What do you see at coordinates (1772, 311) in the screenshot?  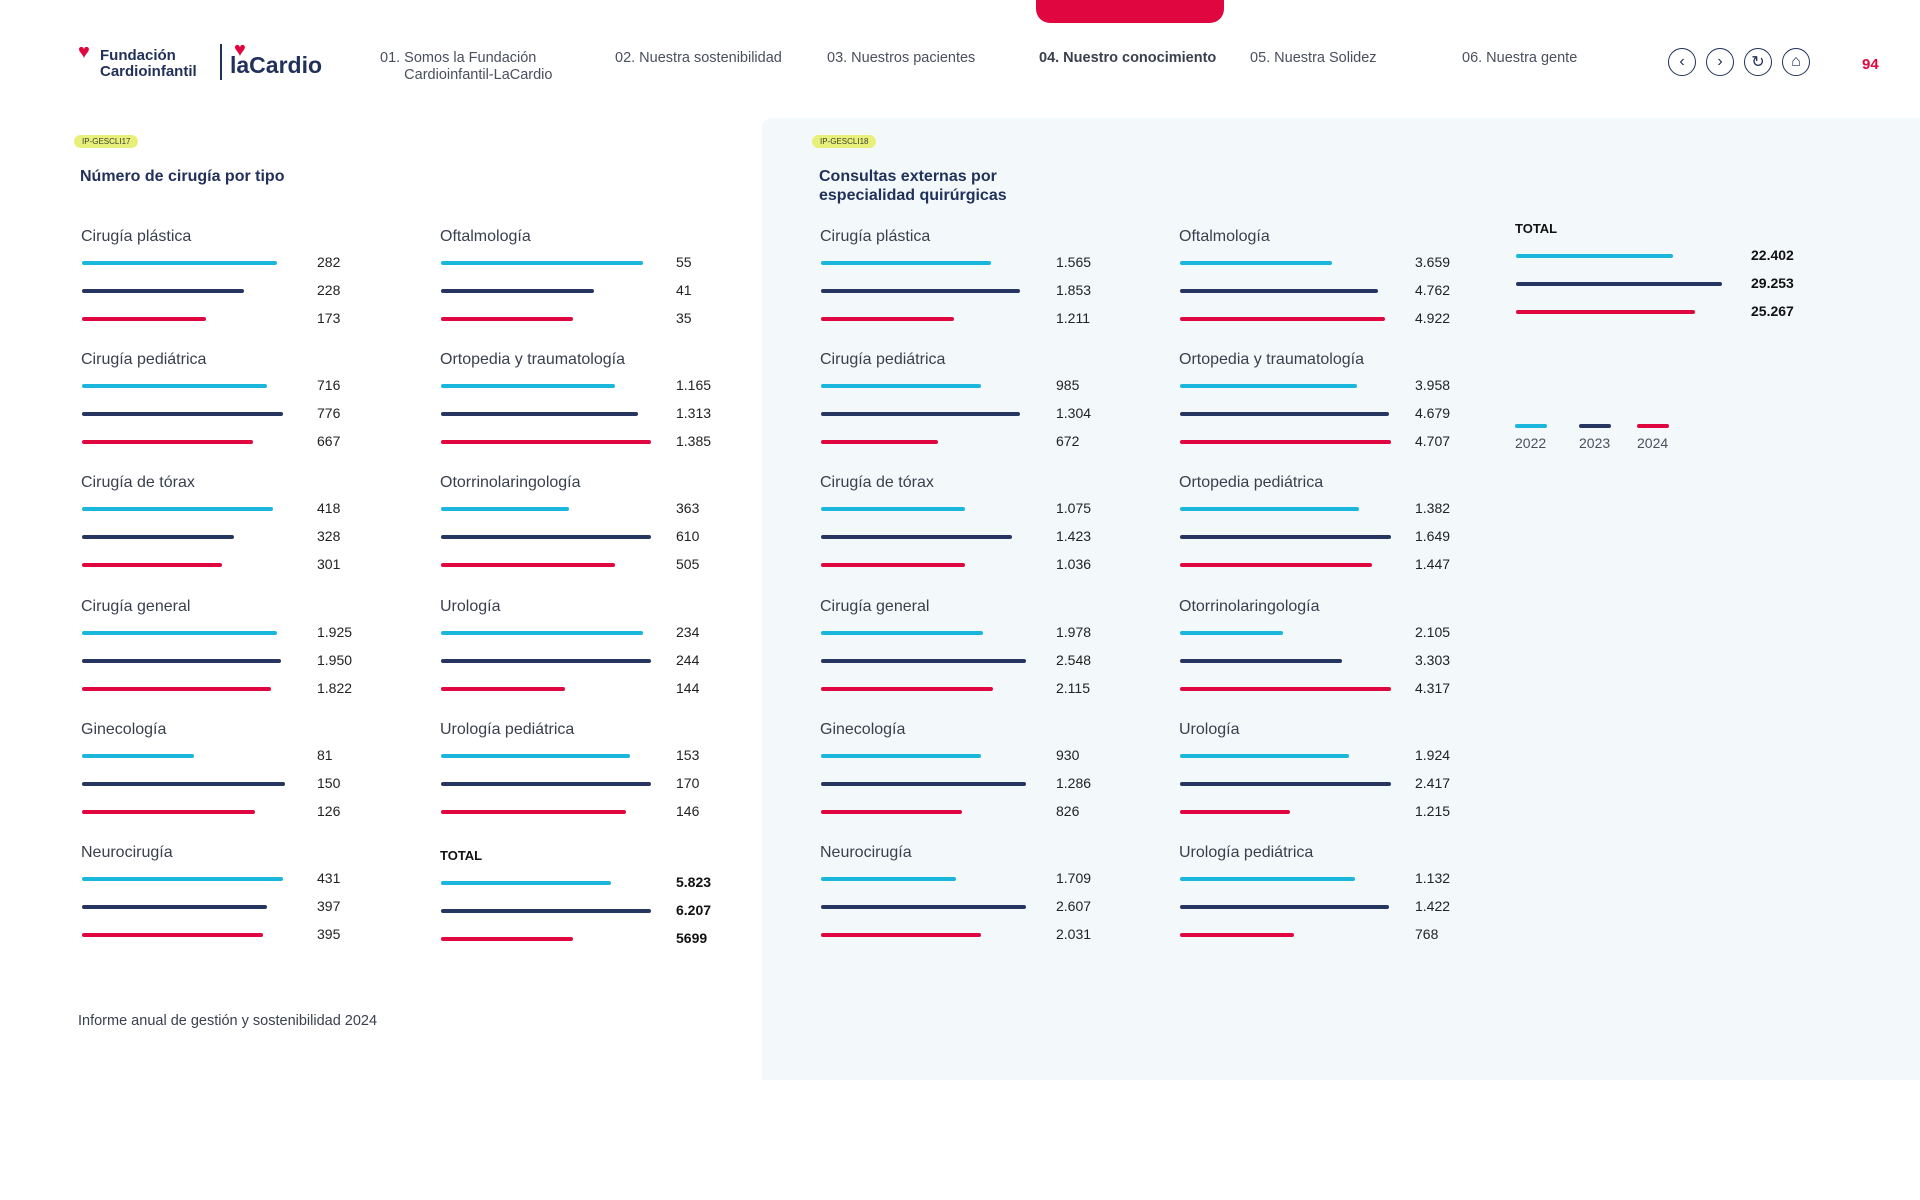 I see `bar-value: 25.267` at bounding box center [1772, 311].